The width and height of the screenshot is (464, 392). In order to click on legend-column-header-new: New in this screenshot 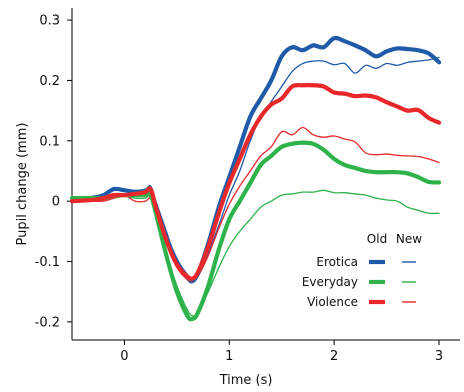, I will do `click(409, 239)`.